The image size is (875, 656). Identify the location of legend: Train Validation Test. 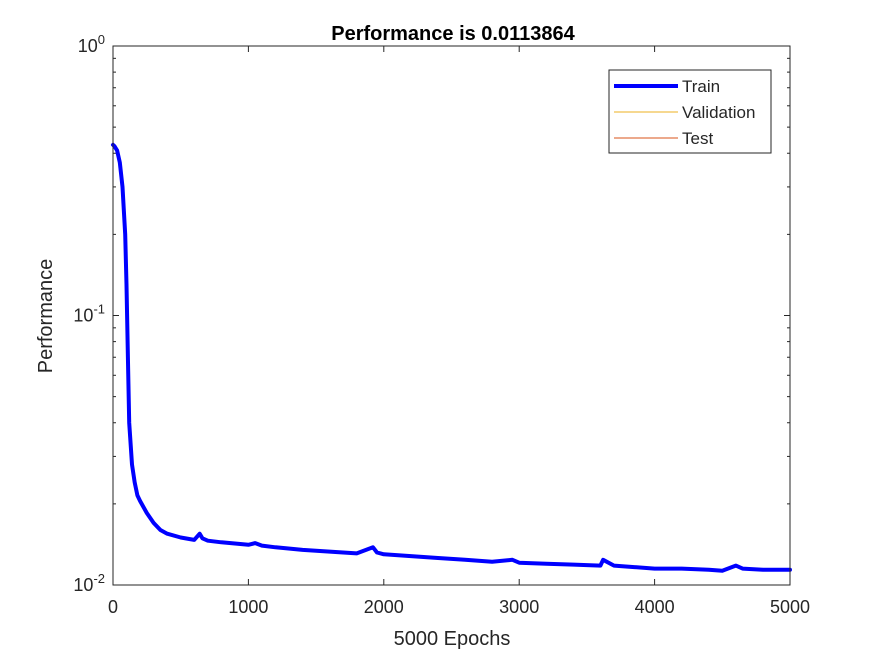
(690, 111).